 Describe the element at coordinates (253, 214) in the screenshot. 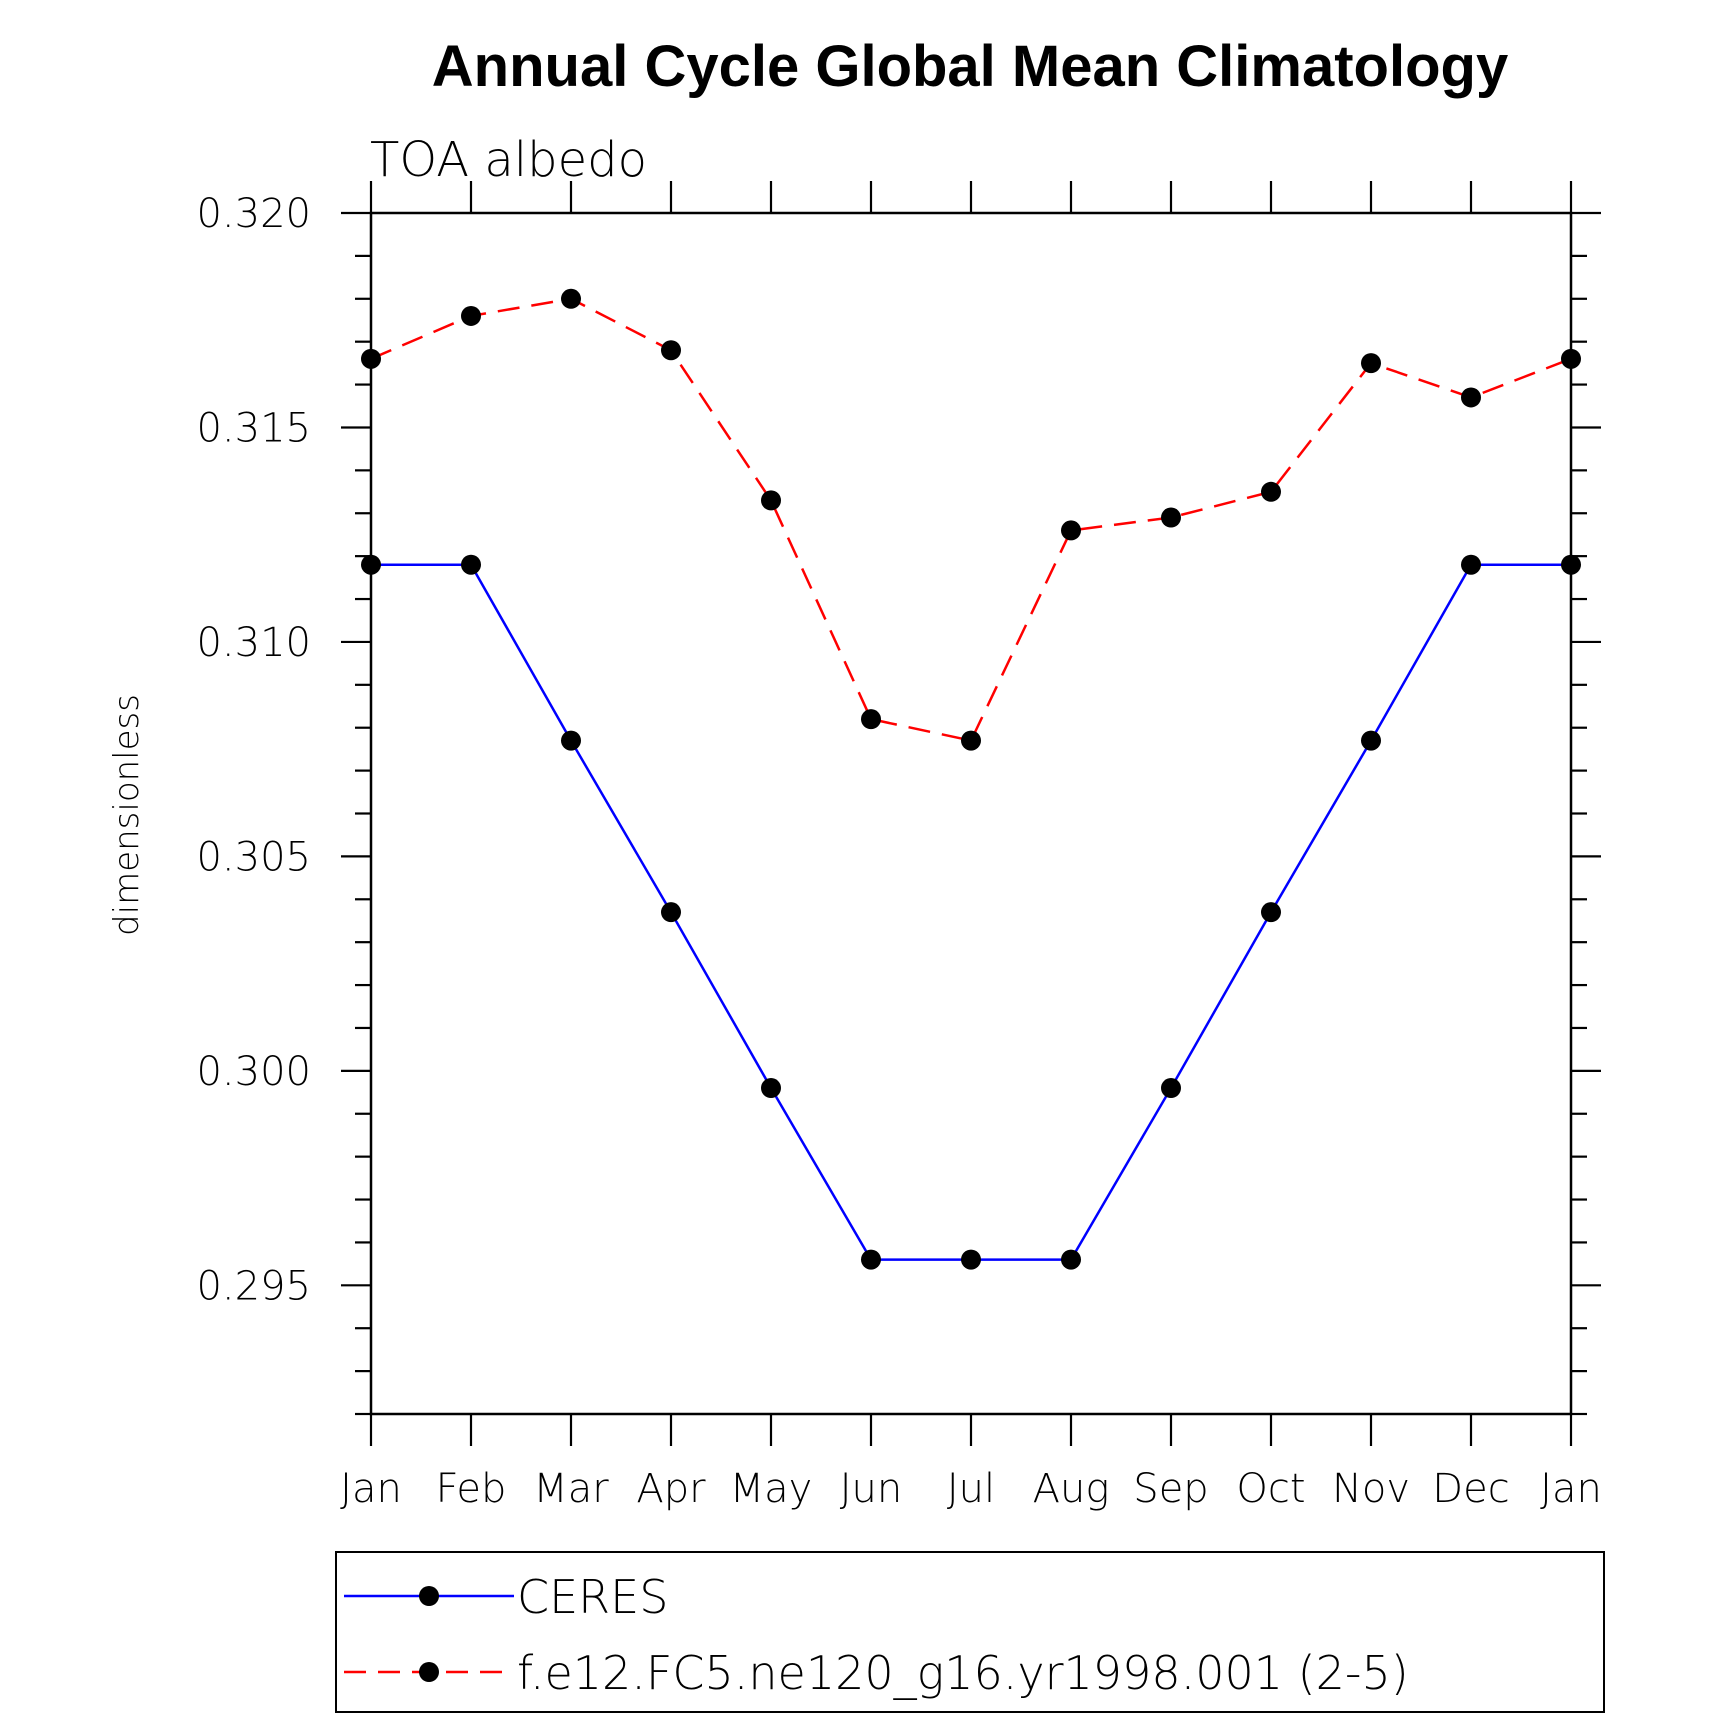

I see `y-tick-label: 0.320` at that location.